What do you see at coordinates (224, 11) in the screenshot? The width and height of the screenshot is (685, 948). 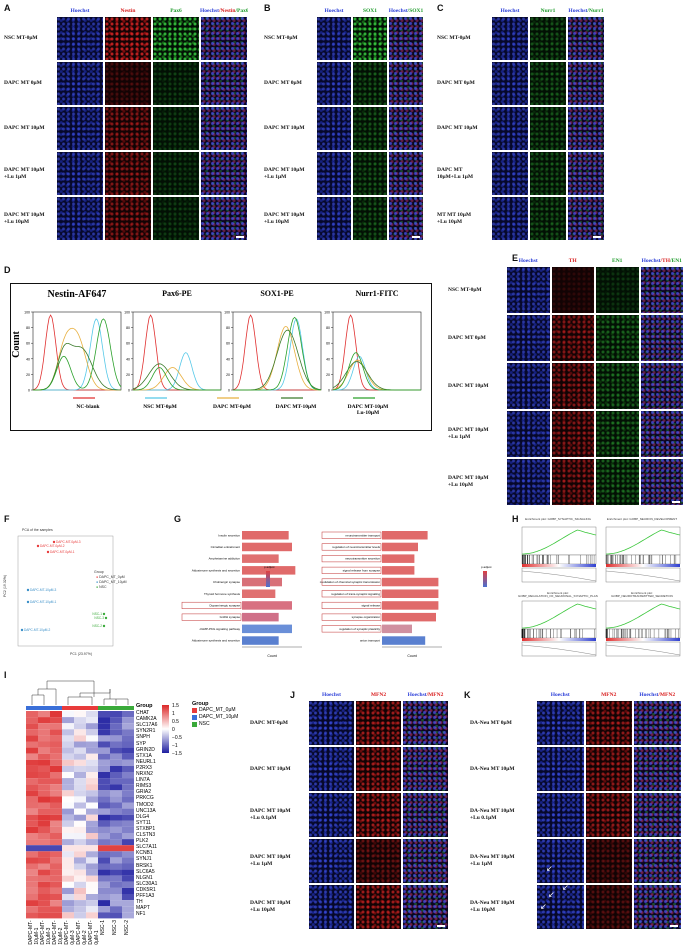 I see `channel-header-merge: Hoechst/Nestin/Pax6` at bounding box center [224, 11].